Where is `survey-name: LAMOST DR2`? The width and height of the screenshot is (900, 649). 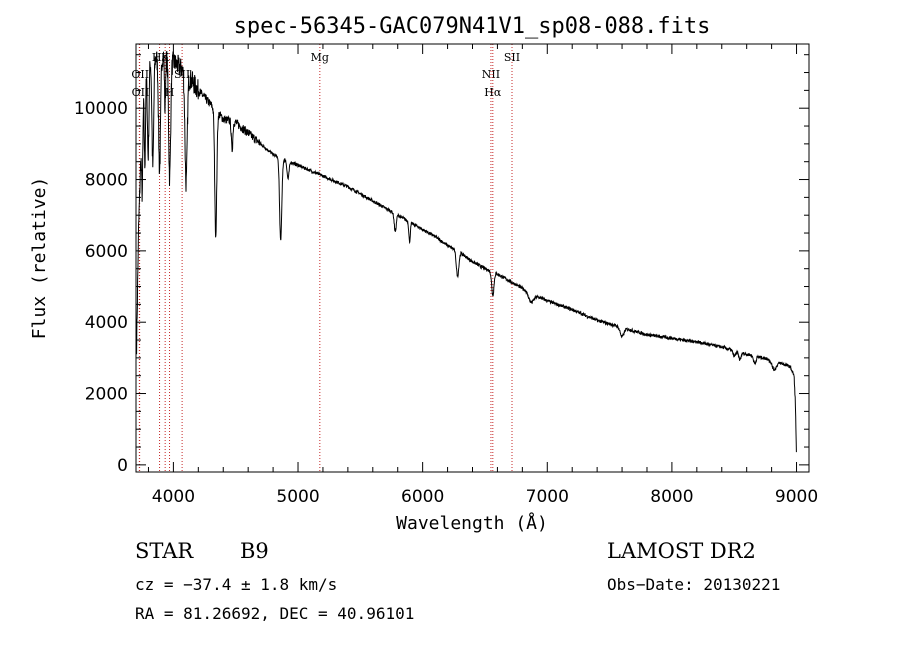 survey-name: LAMOST DR2 is located at coordinates (681, 551).